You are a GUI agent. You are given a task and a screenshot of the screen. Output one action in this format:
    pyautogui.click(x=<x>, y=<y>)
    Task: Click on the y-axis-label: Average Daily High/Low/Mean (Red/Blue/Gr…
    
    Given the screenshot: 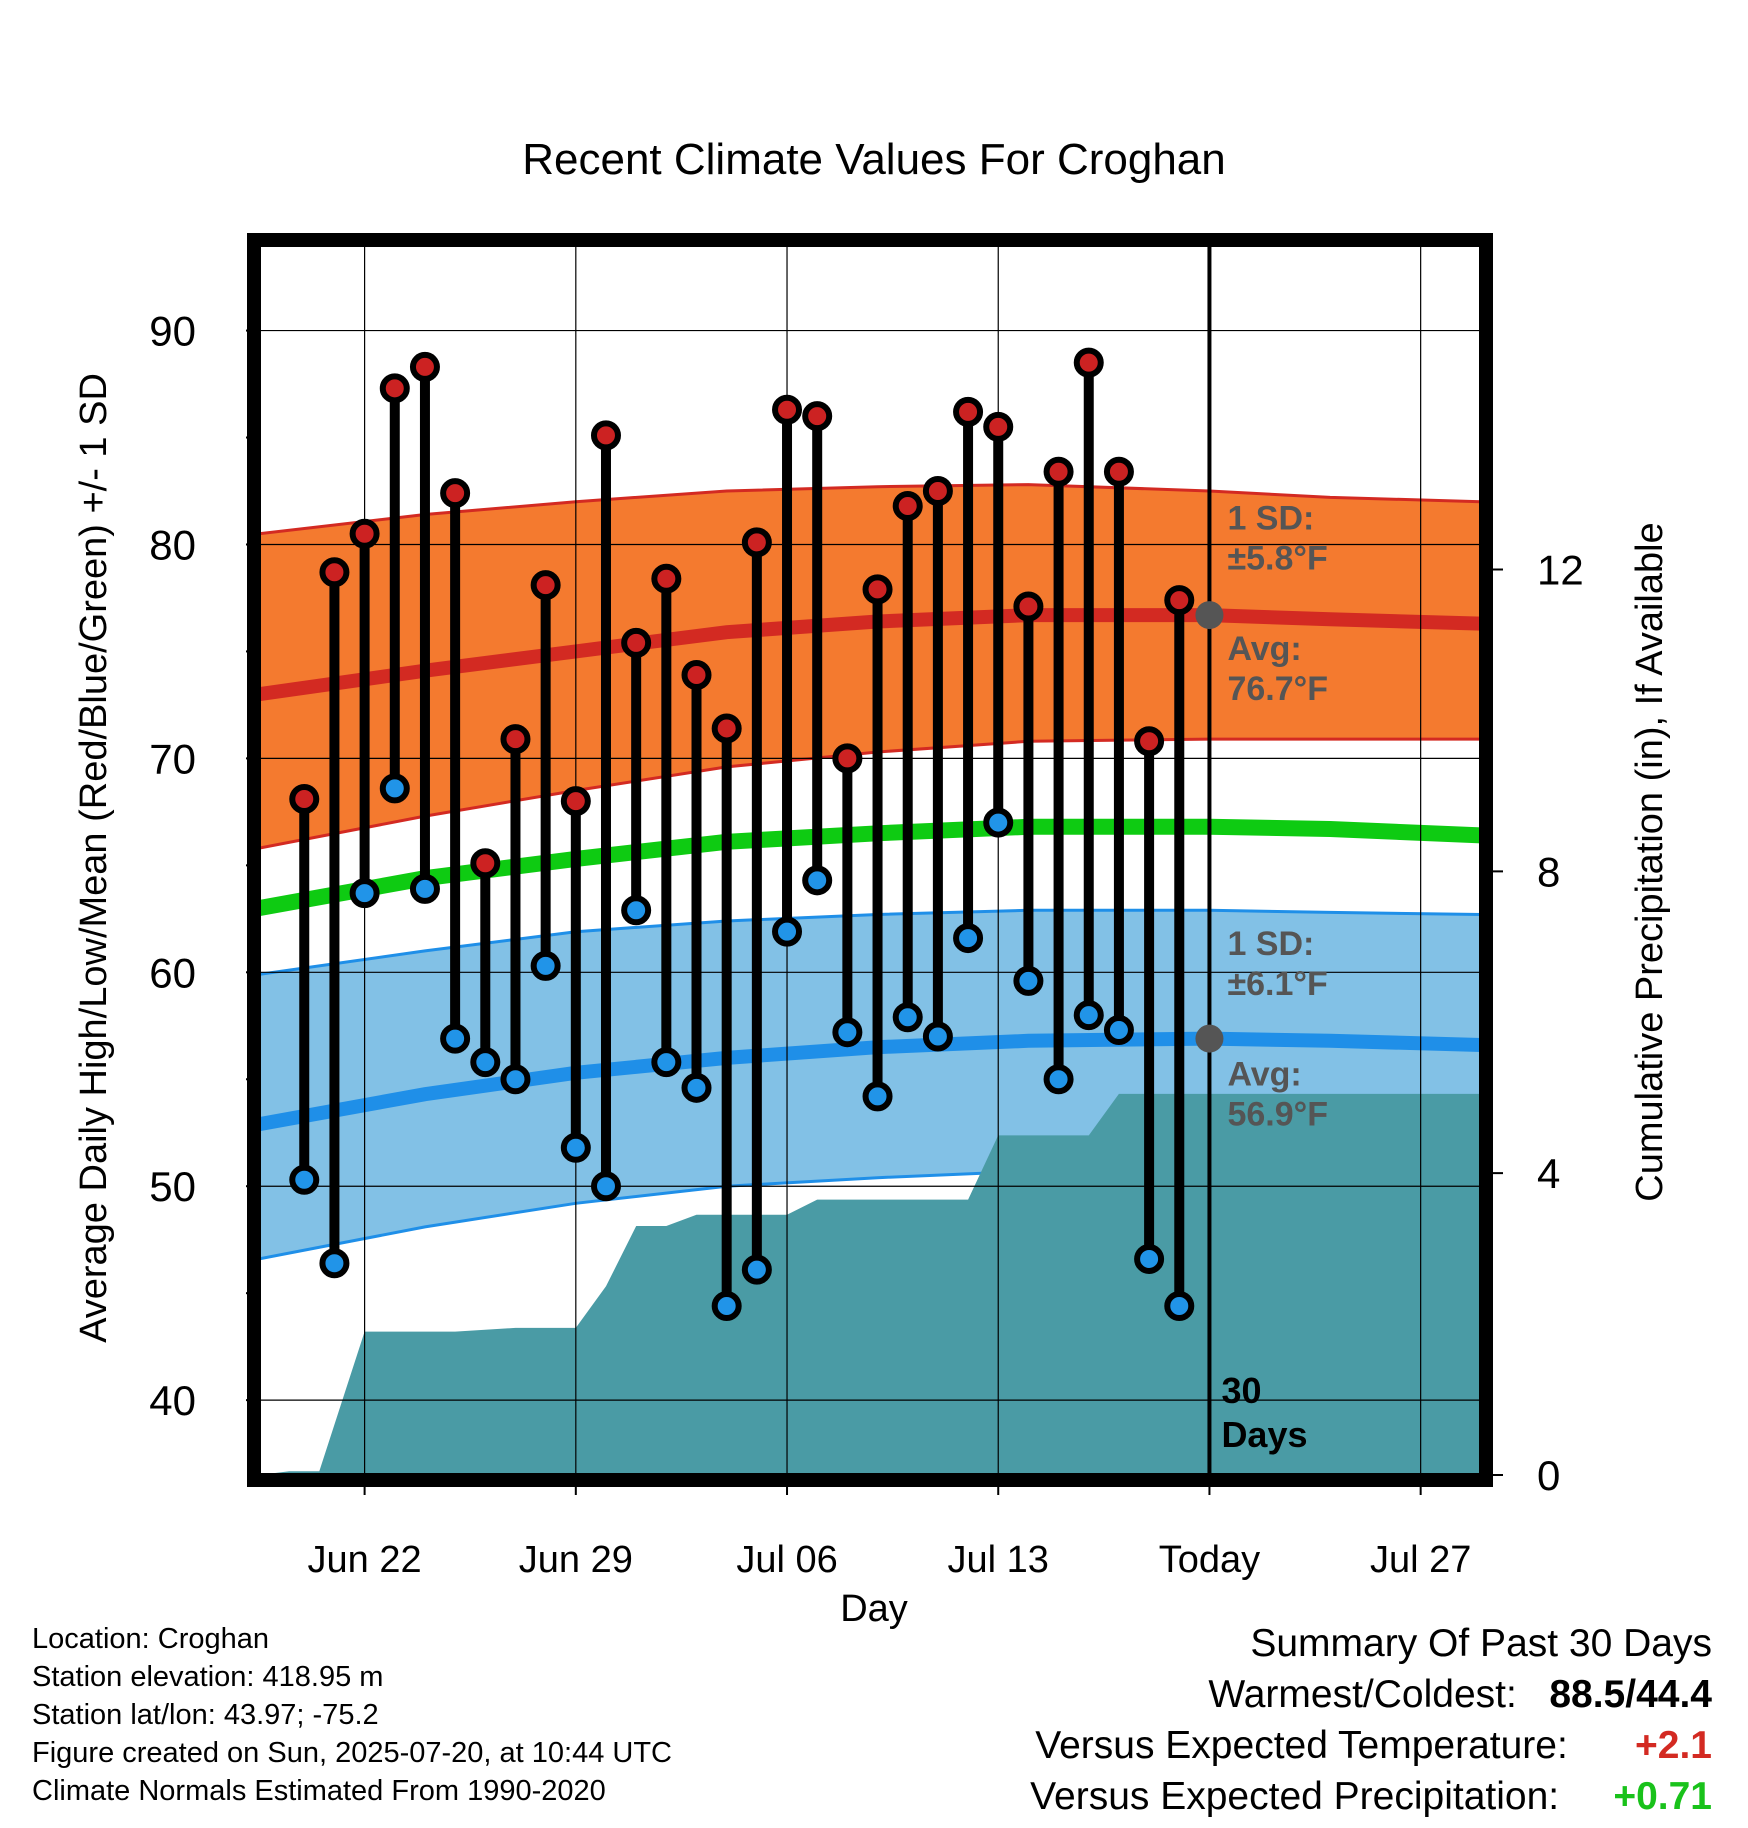 What is the action you would take?
    pyautogui.click(x=94, y=858)
    